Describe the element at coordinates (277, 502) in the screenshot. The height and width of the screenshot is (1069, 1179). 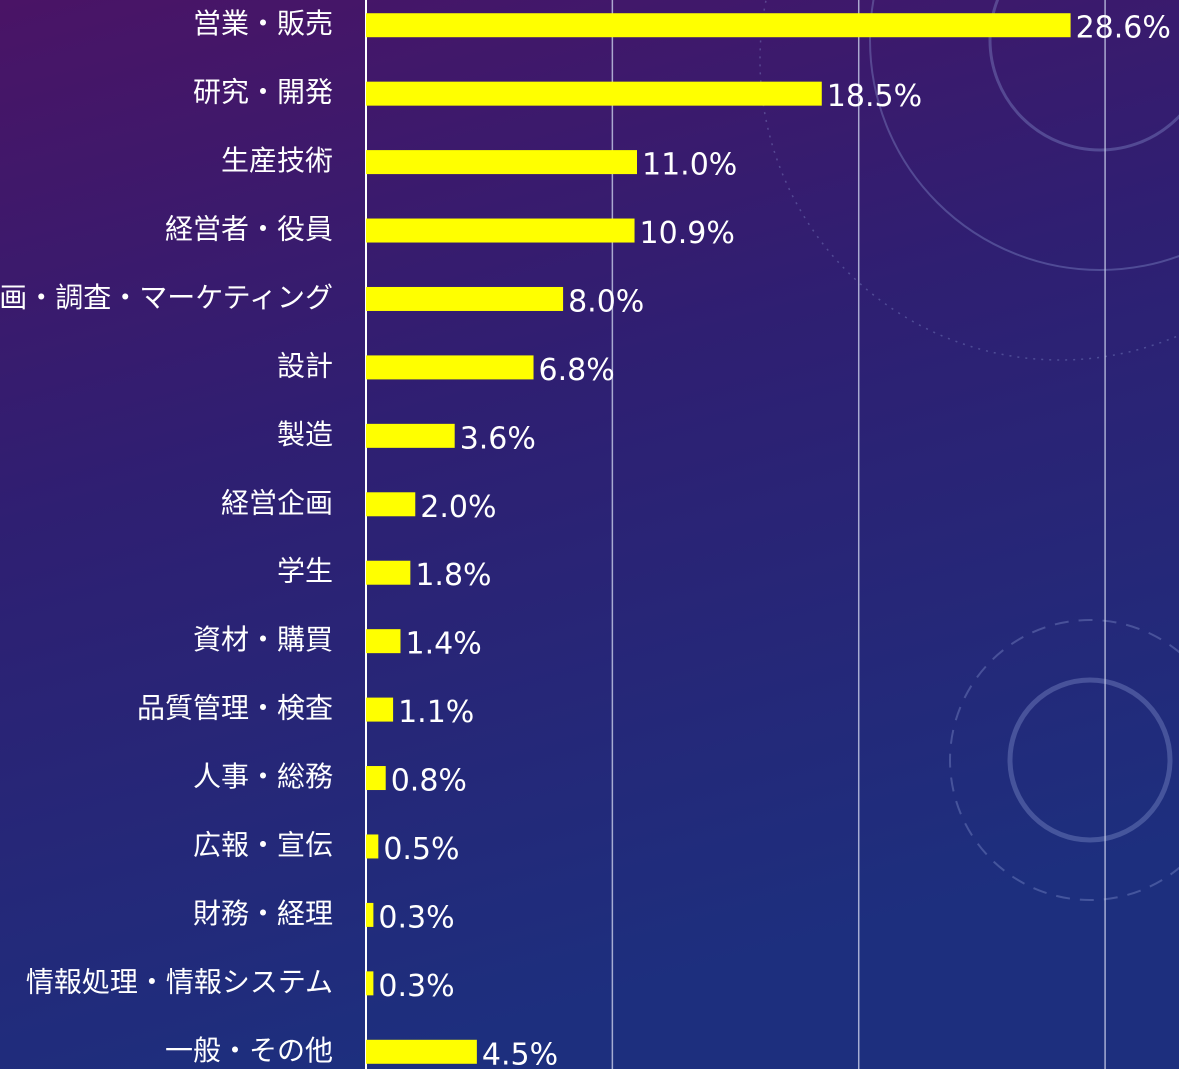
I see `y-tick-label: 経営企画` at that location.